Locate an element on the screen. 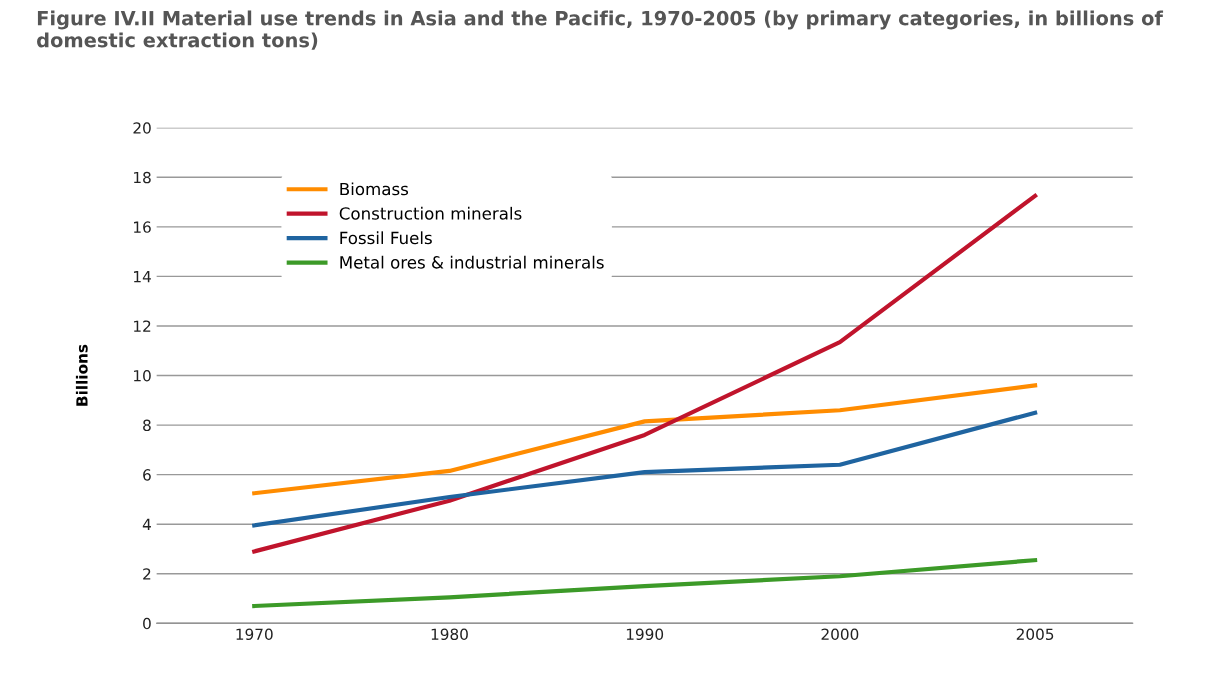 The width and height of the screenshot is (1205, 698). y-tick-label: 10 is located at coordinates (142, 375).